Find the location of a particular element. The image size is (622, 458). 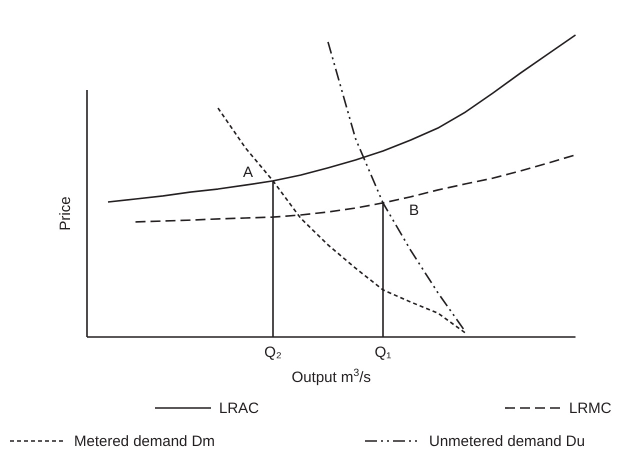

legend-label: Metered demand Dm is located at coordinates (144, 441).